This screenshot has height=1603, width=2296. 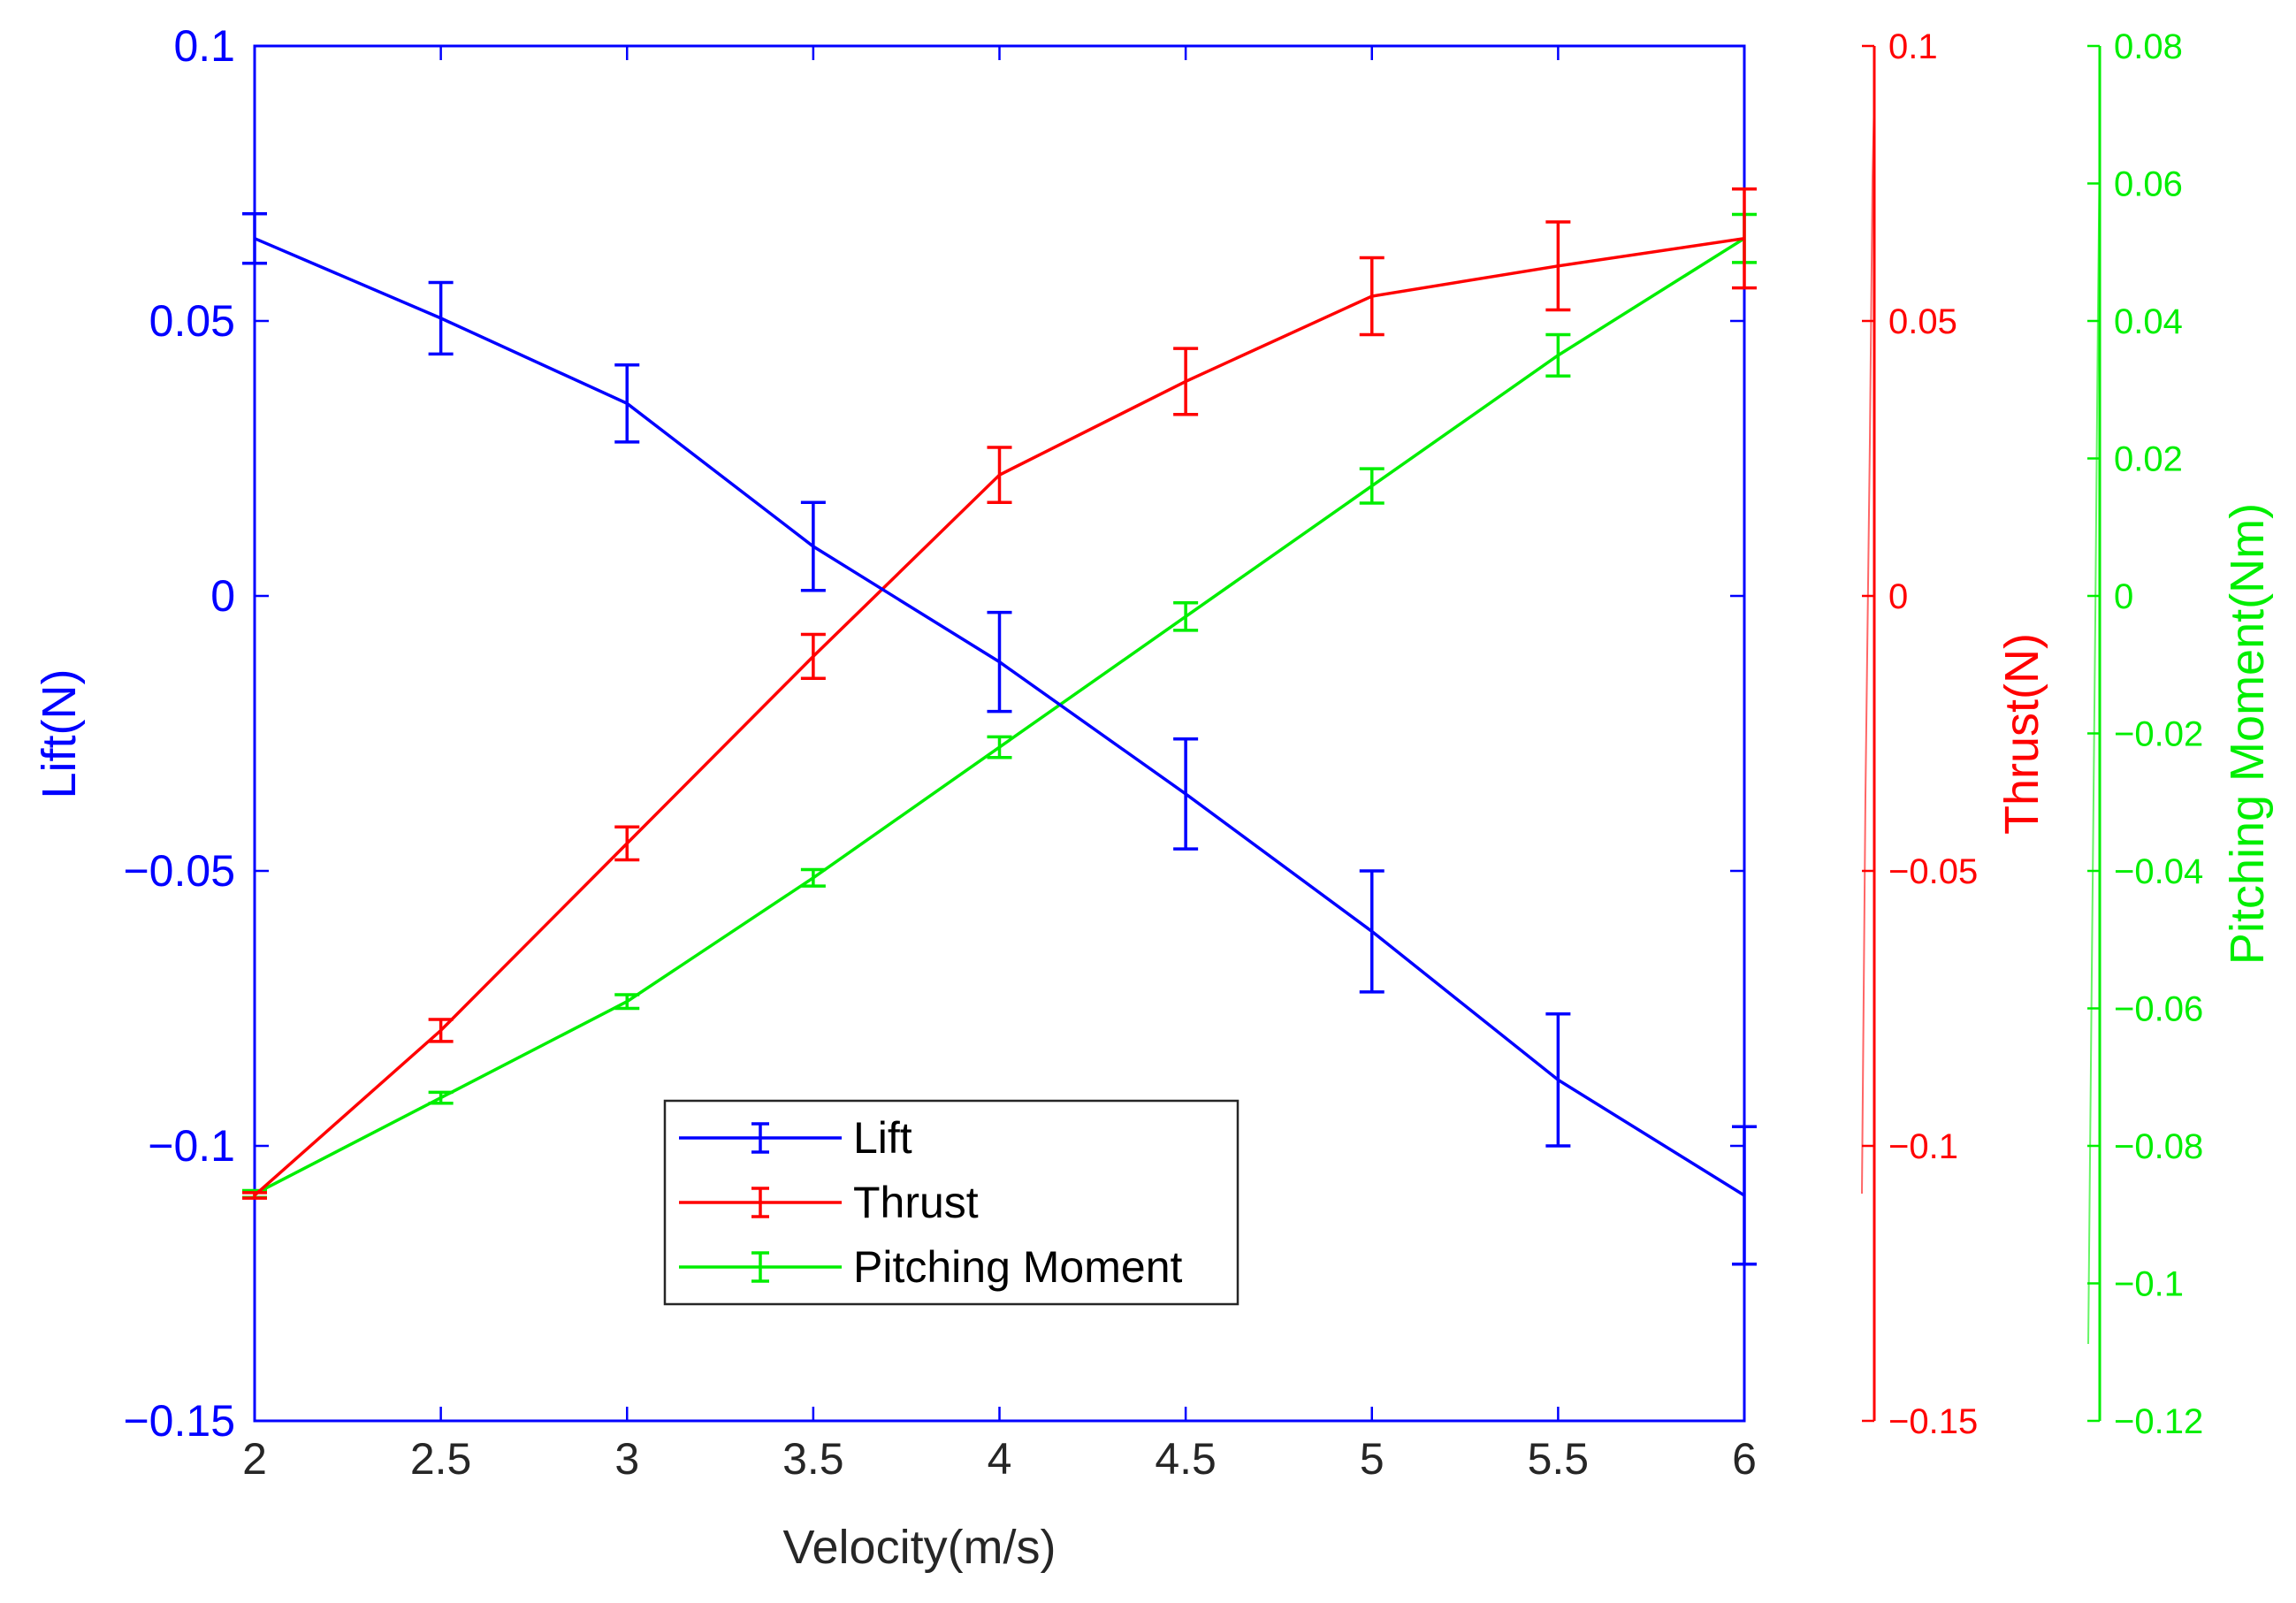 I want to click on legend-label-thrust: Thrust, so click(x=916, y=1203).